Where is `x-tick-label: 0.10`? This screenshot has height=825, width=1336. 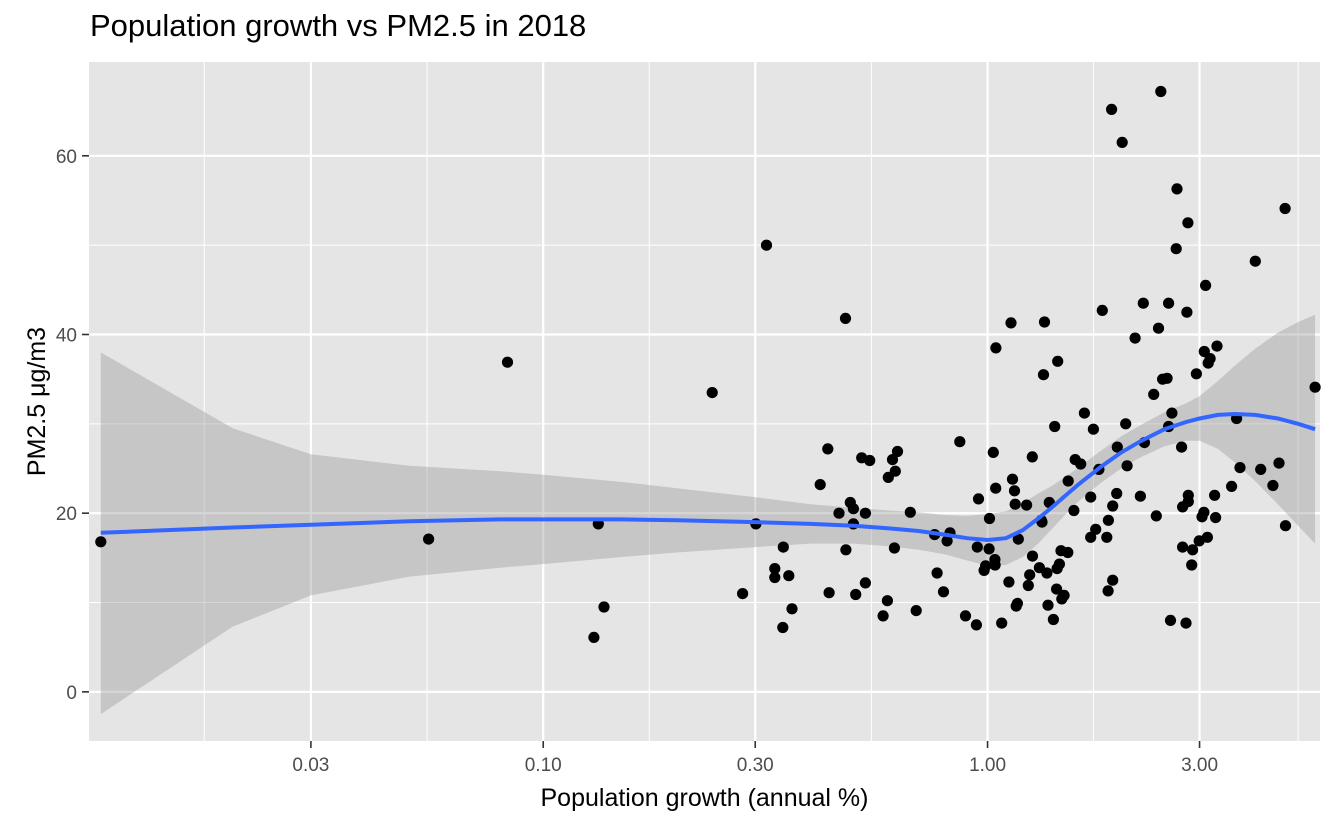
x-tick-label: 0.10 is located at coordinates (543, 765).